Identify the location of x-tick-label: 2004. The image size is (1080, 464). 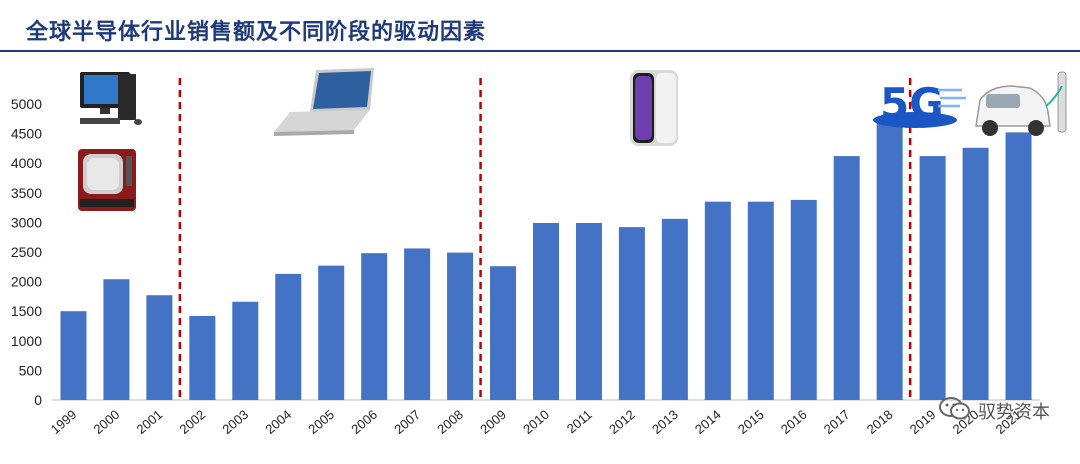
(278, 422).